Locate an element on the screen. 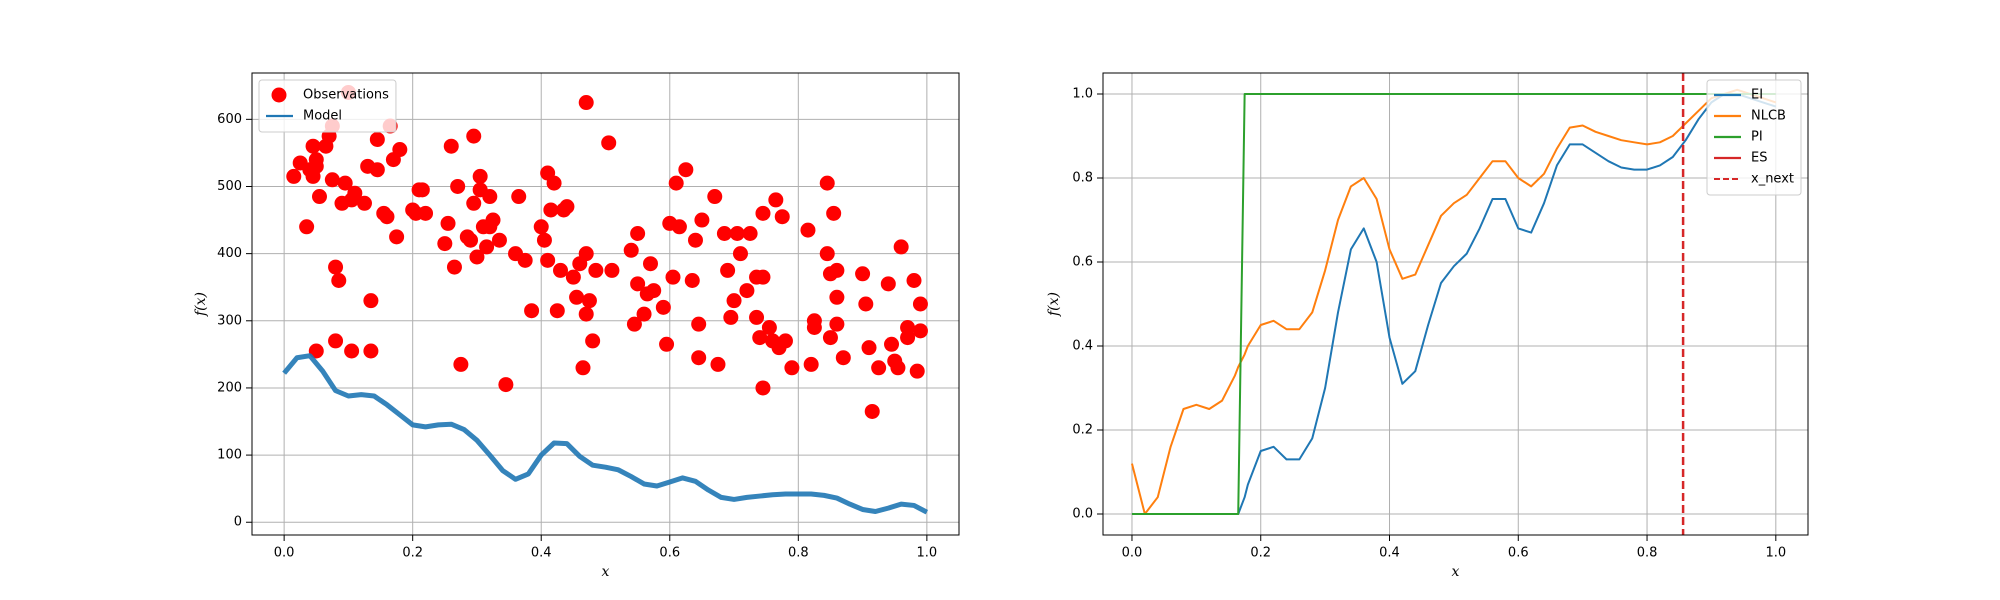  legend-frame is located at coordinates (1754, 137).